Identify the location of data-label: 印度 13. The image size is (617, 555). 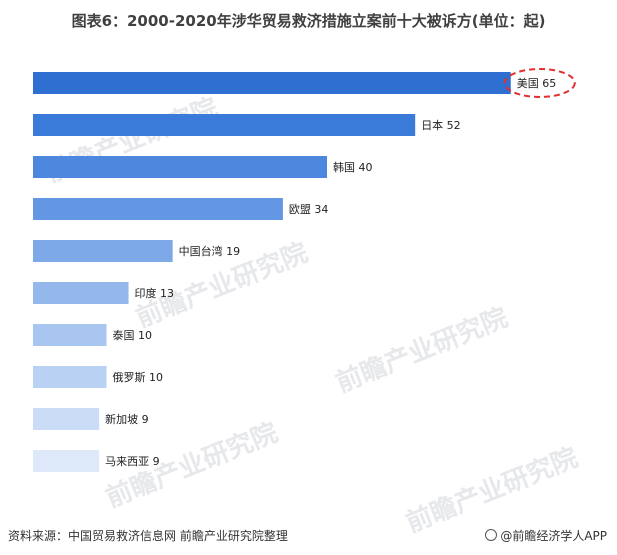
(155, 293).